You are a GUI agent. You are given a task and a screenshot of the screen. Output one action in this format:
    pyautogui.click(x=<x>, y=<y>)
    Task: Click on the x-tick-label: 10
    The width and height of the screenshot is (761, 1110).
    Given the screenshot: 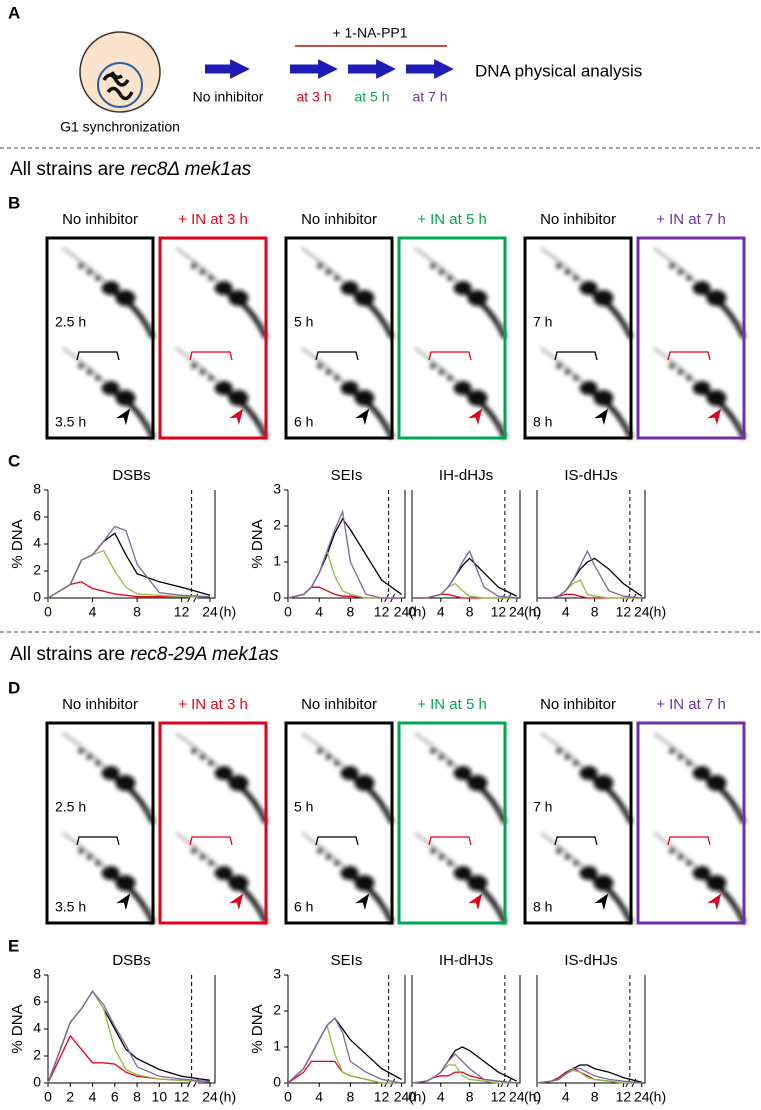 What is the action you would take?
    pyautogui.click(x=160, y=1097)
    